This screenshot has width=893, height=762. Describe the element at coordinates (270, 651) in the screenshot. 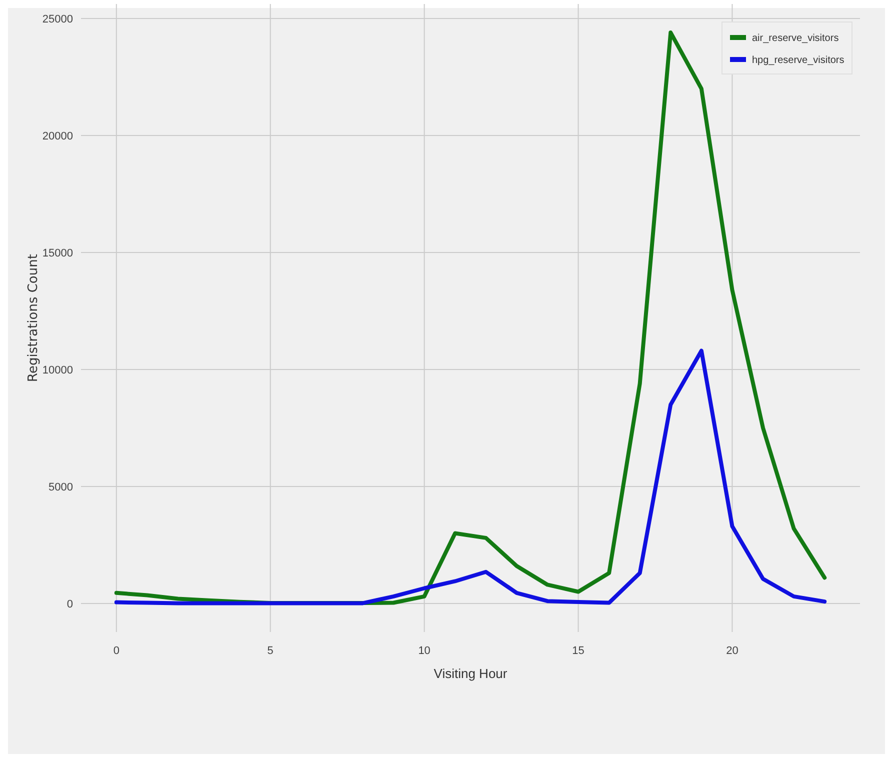

I see `x-tick-label: 5` at that location.